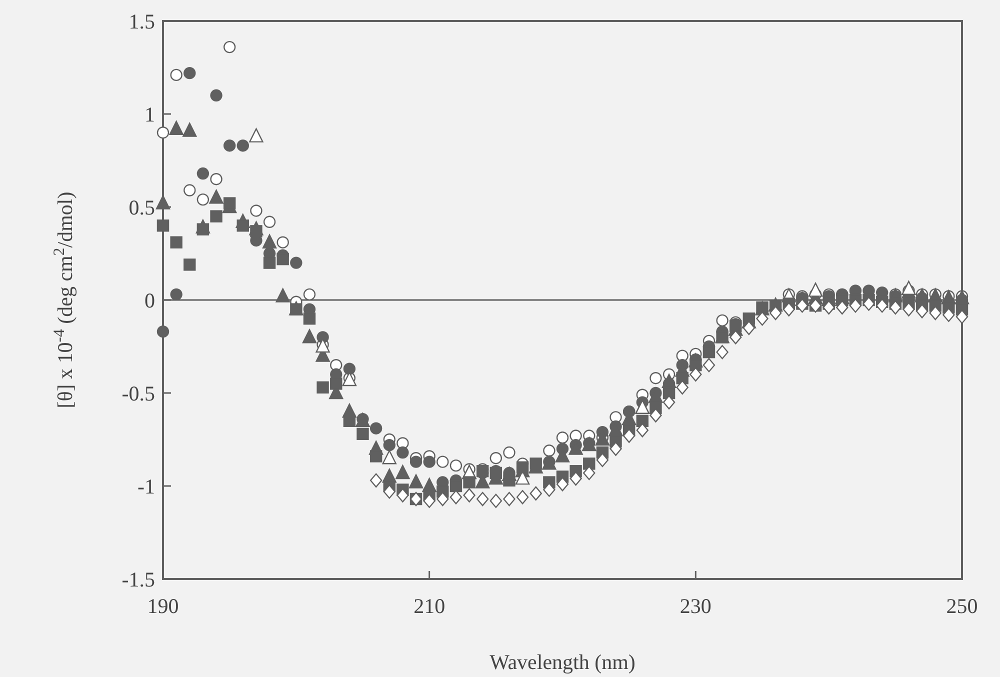  I want to click on y-tick-label: -1, so click(146, 486).